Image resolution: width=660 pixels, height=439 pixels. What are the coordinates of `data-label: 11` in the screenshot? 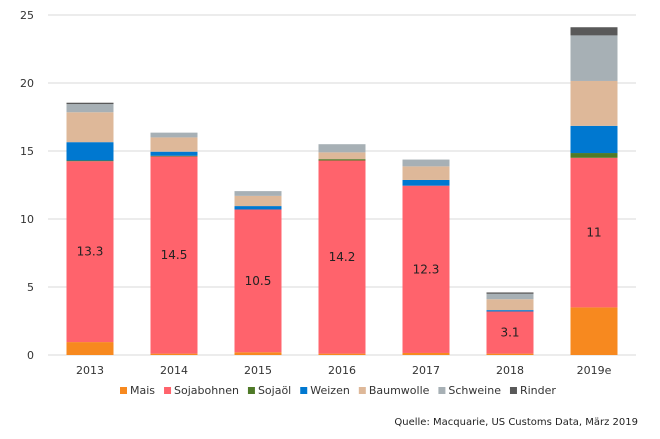 It's located at (593, 233).